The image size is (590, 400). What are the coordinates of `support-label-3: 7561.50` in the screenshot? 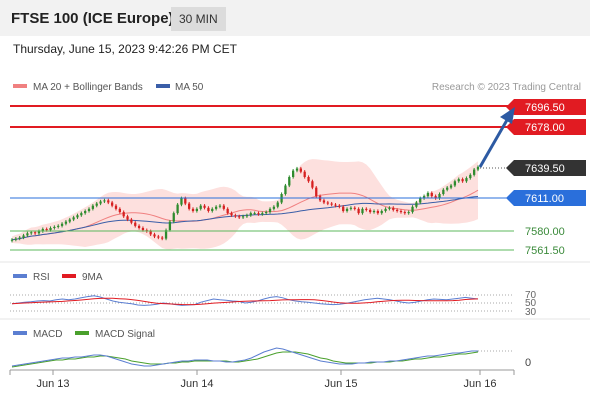 It's located at (545, 251).